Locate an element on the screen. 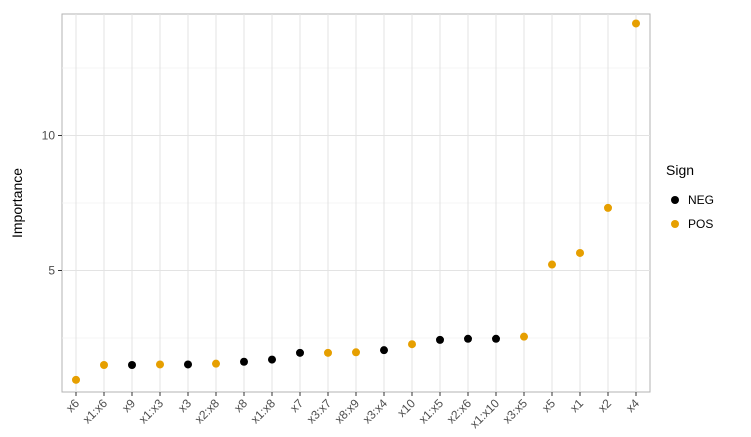  x-tick-label: x1:x3 is located at coordinates (151, 411).